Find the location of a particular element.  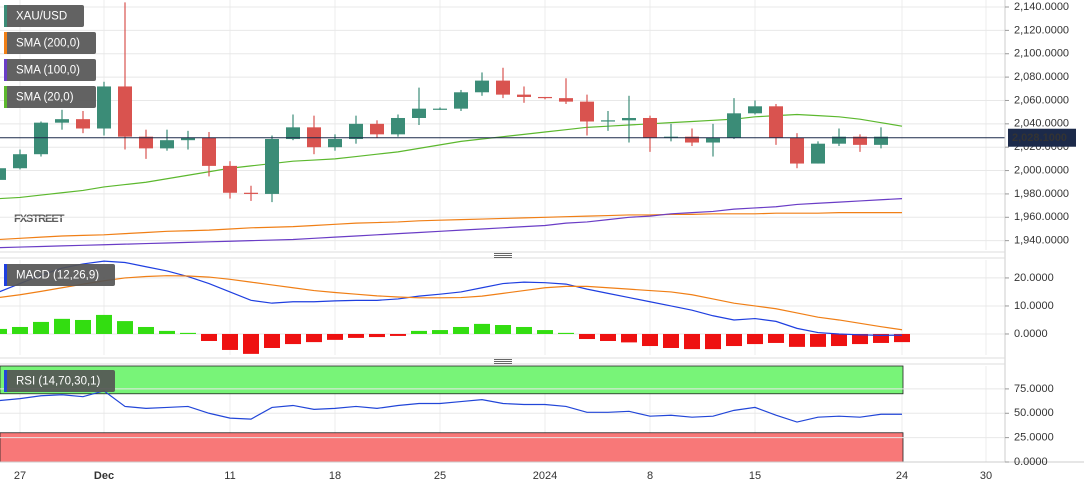

x-tick-label: 2024 is located at coordinates (545, 476).